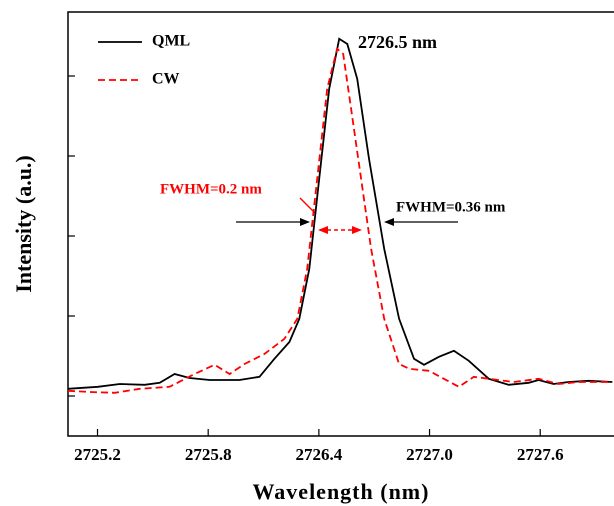 This screenshot has height=506, width=614. What do you see at coordinates (211, 189) in the screenshot?
I see `annotation: FWHM=0.2 nm` at bounding box center [211, 189].